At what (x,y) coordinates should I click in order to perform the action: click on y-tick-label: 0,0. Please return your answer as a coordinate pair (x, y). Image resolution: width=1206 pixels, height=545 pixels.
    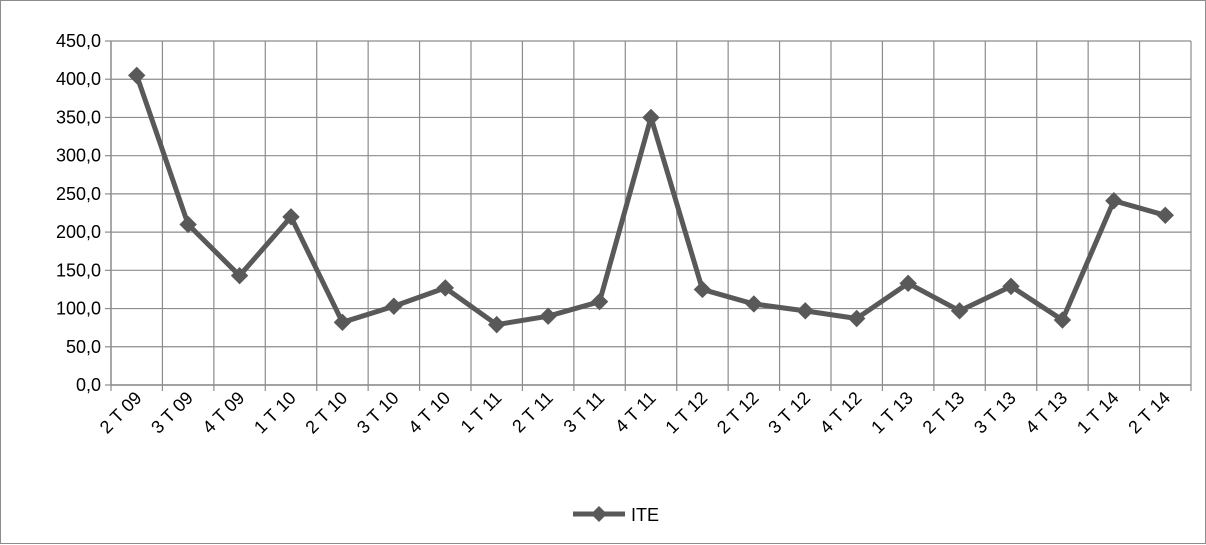
    Looking at the image, I should click on (88, 385).